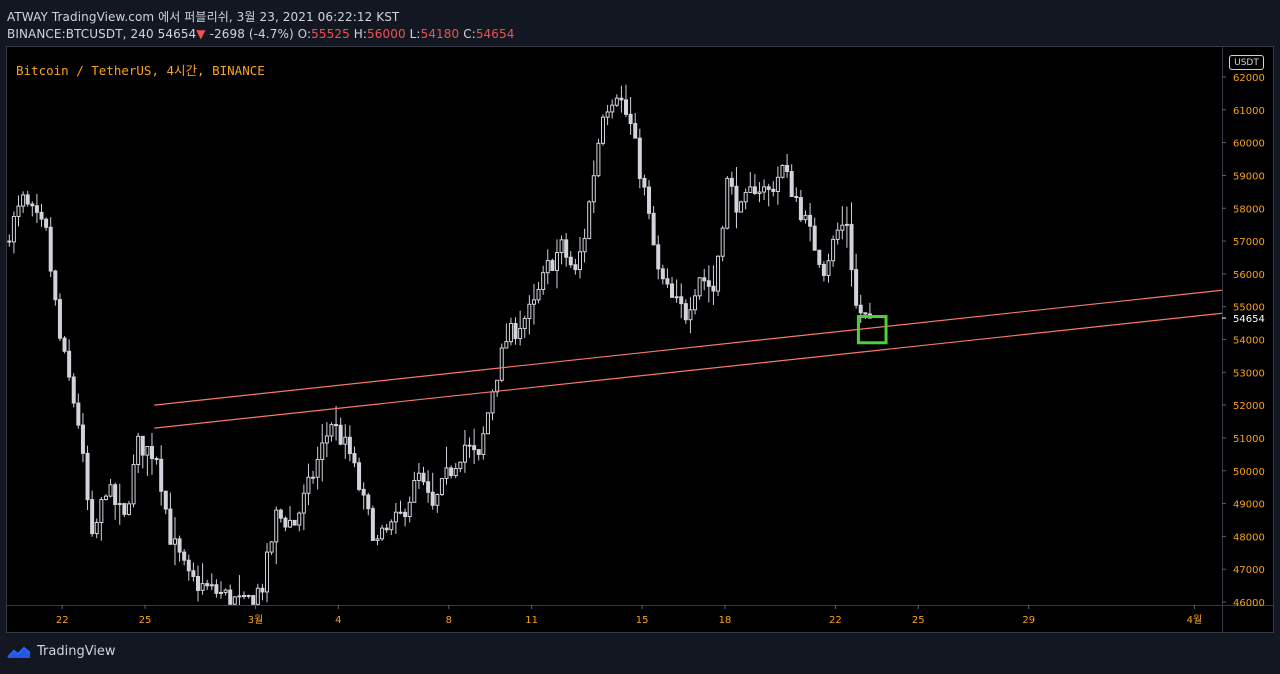 This screenshot has width=1280, height=674. I want to click on trendline, so click(688, 370).